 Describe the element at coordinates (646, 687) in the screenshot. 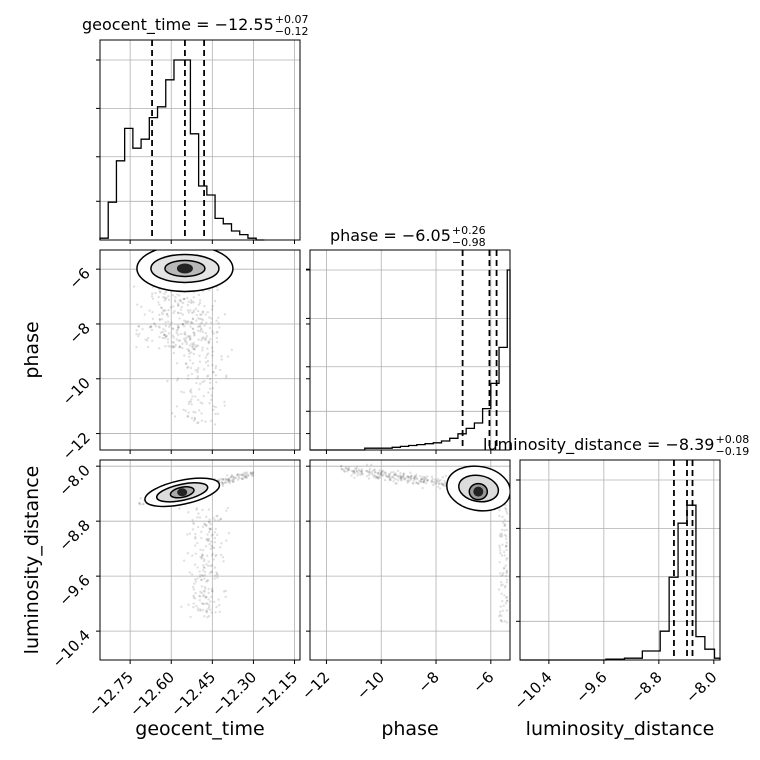

I see `xtick-label-luminosity_distance: −8.8` at that location.